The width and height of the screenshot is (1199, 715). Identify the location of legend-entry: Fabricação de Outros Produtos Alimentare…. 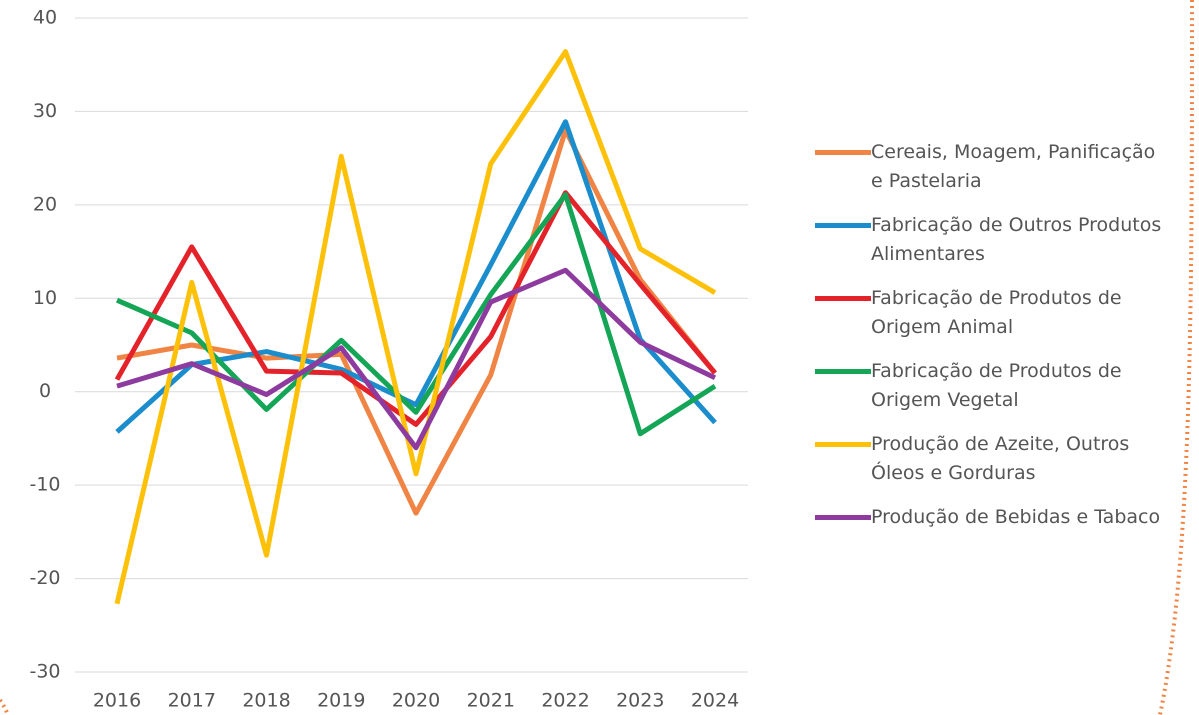
(1000, 240).